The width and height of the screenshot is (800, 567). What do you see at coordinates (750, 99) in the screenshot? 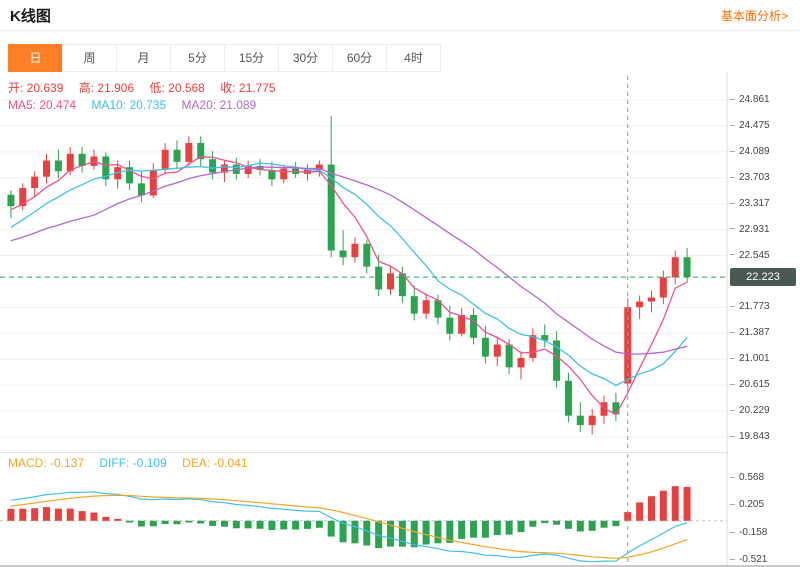
I see `axis-label: 24.861` at bounding box center [750, 99].